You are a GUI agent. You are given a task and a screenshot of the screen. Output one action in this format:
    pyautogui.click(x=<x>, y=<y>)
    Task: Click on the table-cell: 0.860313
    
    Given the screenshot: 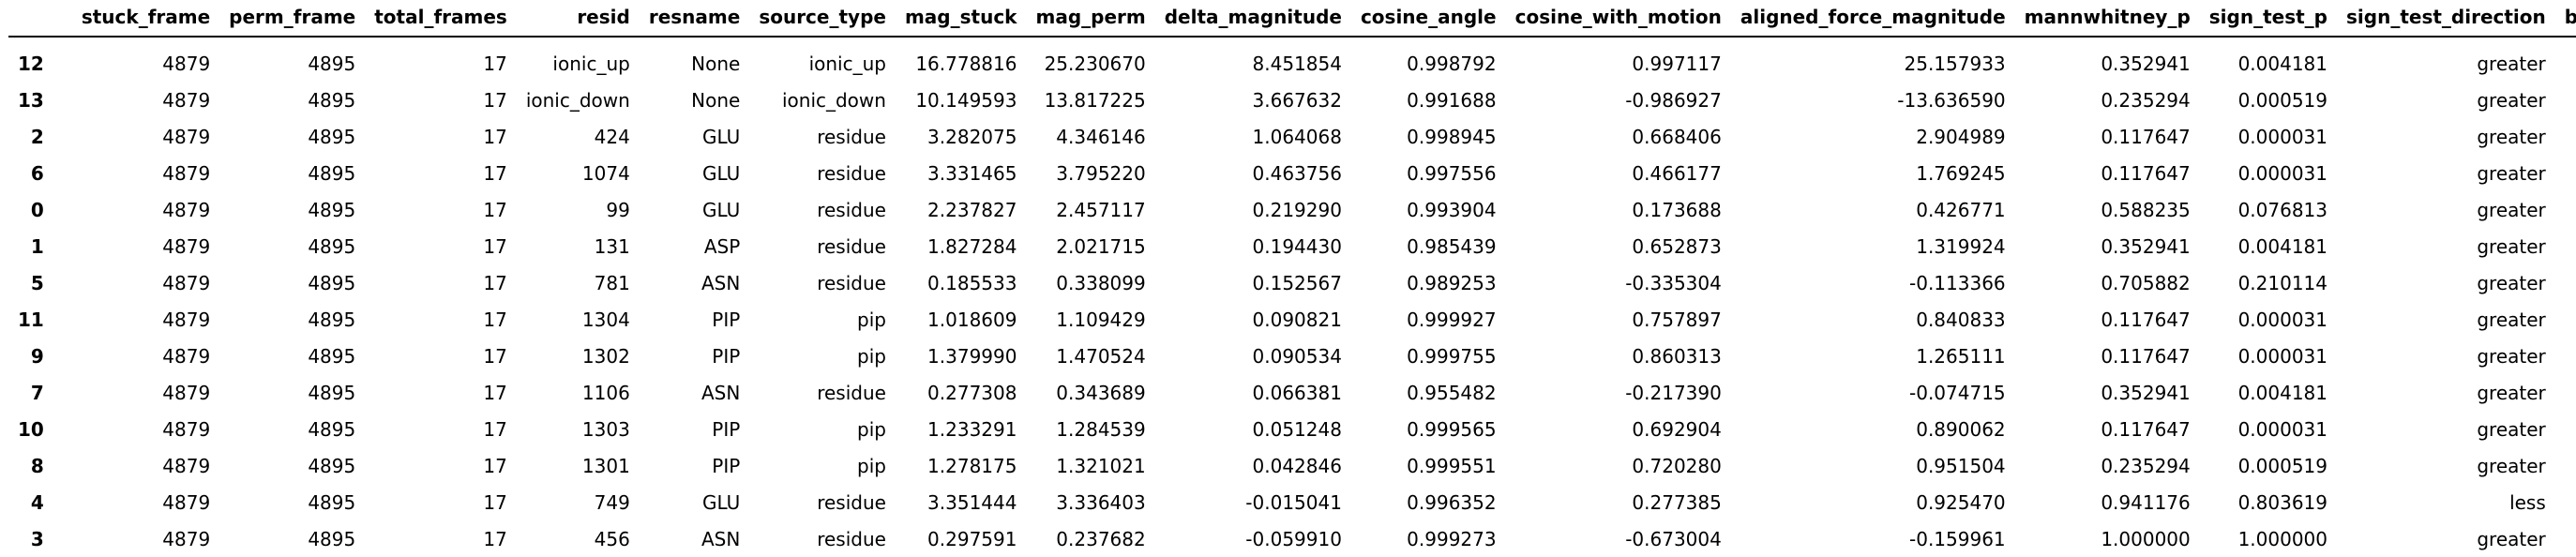 What is the action you would take?
    pyautogui.click(x=1677, y=356)
    